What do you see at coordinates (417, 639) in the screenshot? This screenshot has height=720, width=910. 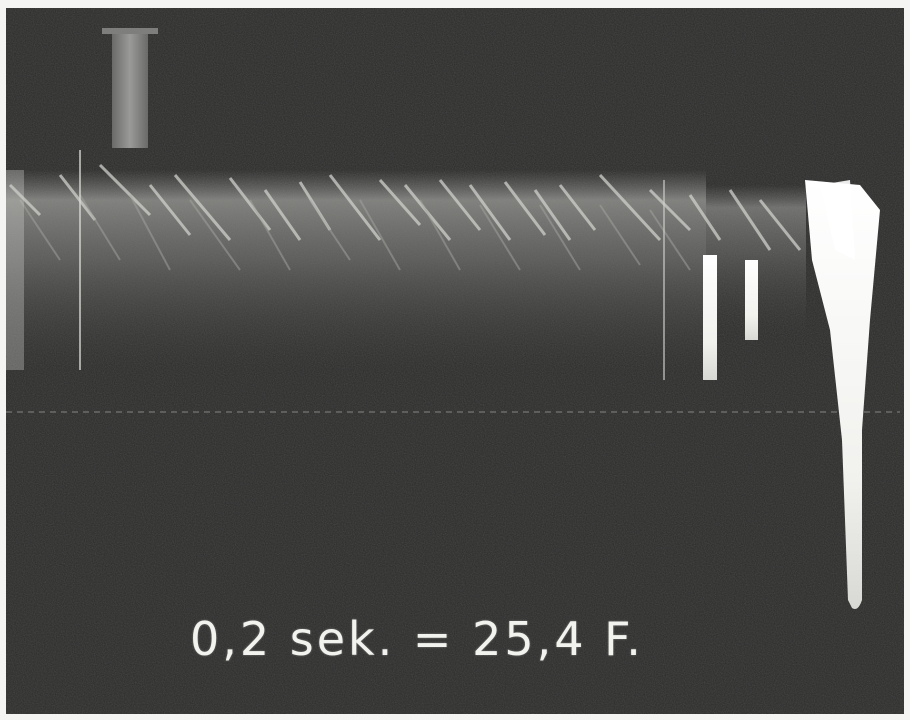 I see `scale-caption: 0,2 sek. = 25,4 F.` at bounding box center [417, 639].